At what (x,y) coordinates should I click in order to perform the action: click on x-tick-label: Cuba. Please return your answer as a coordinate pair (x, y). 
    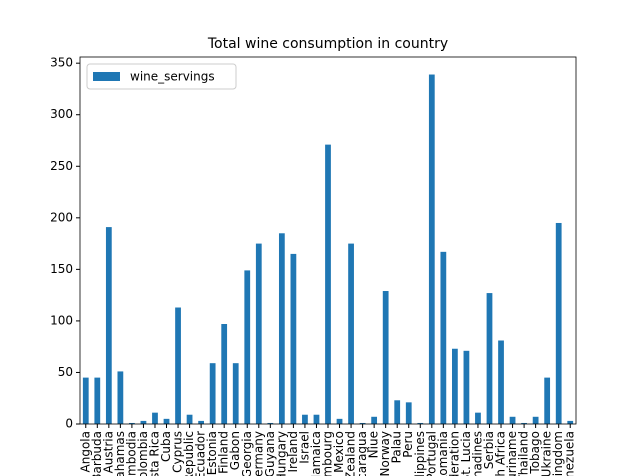
    Looking at the image, I should click on (166, 446).